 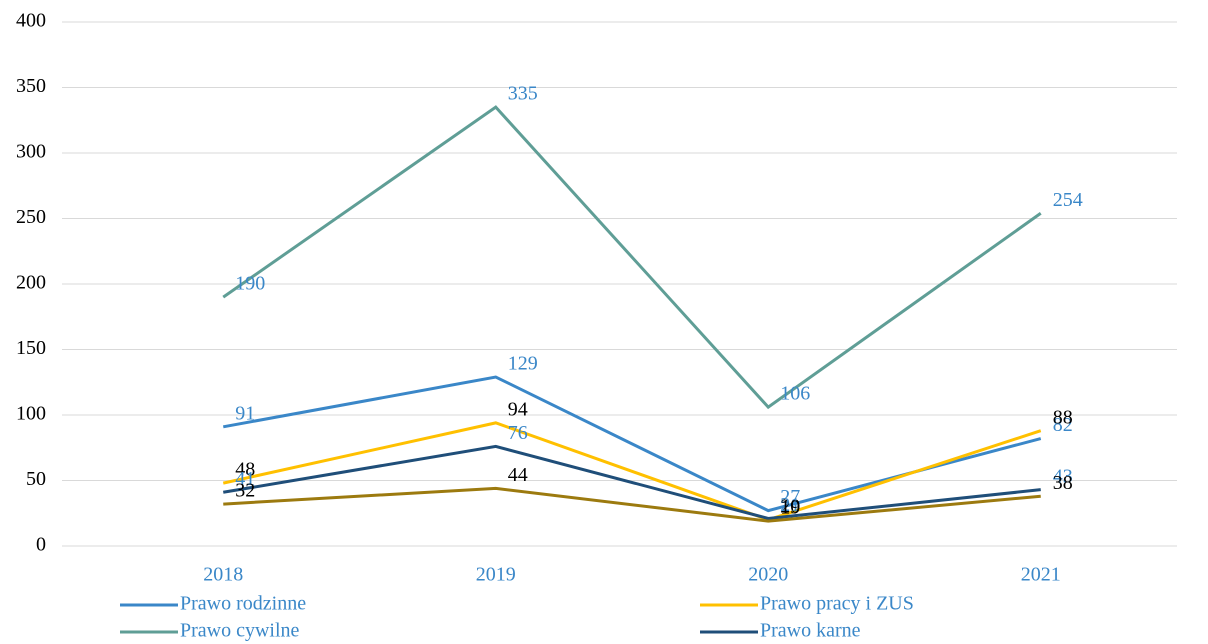 What do you see at coordinates (795, 394) in the screenshot?
I see `data-label: 106` at bounding box center [795, 394].